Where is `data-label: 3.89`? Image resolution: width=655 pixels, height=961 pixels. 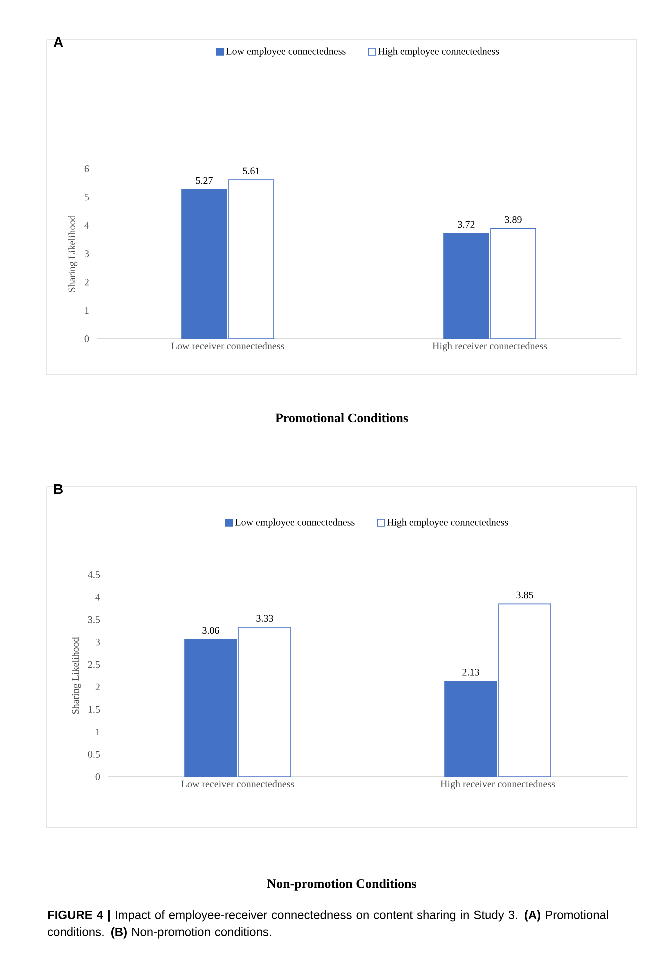 data-label: 3.89 is located at coordinates (513, 220).